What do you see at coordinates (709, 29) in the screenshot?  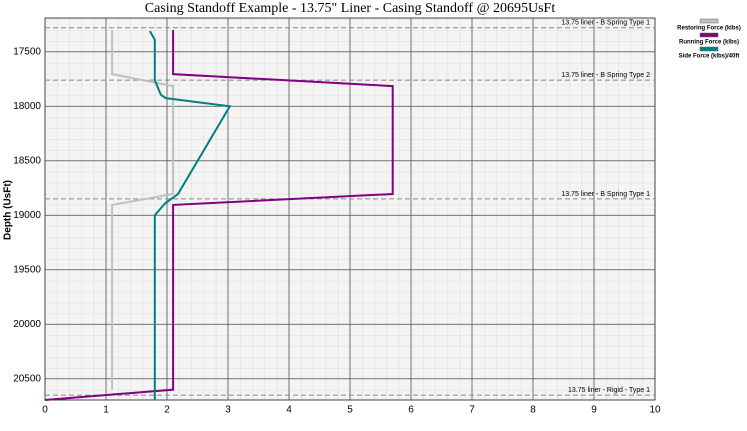 I see `legend-label: Restoring Force (klbs)` at bounding box center [709, 29].